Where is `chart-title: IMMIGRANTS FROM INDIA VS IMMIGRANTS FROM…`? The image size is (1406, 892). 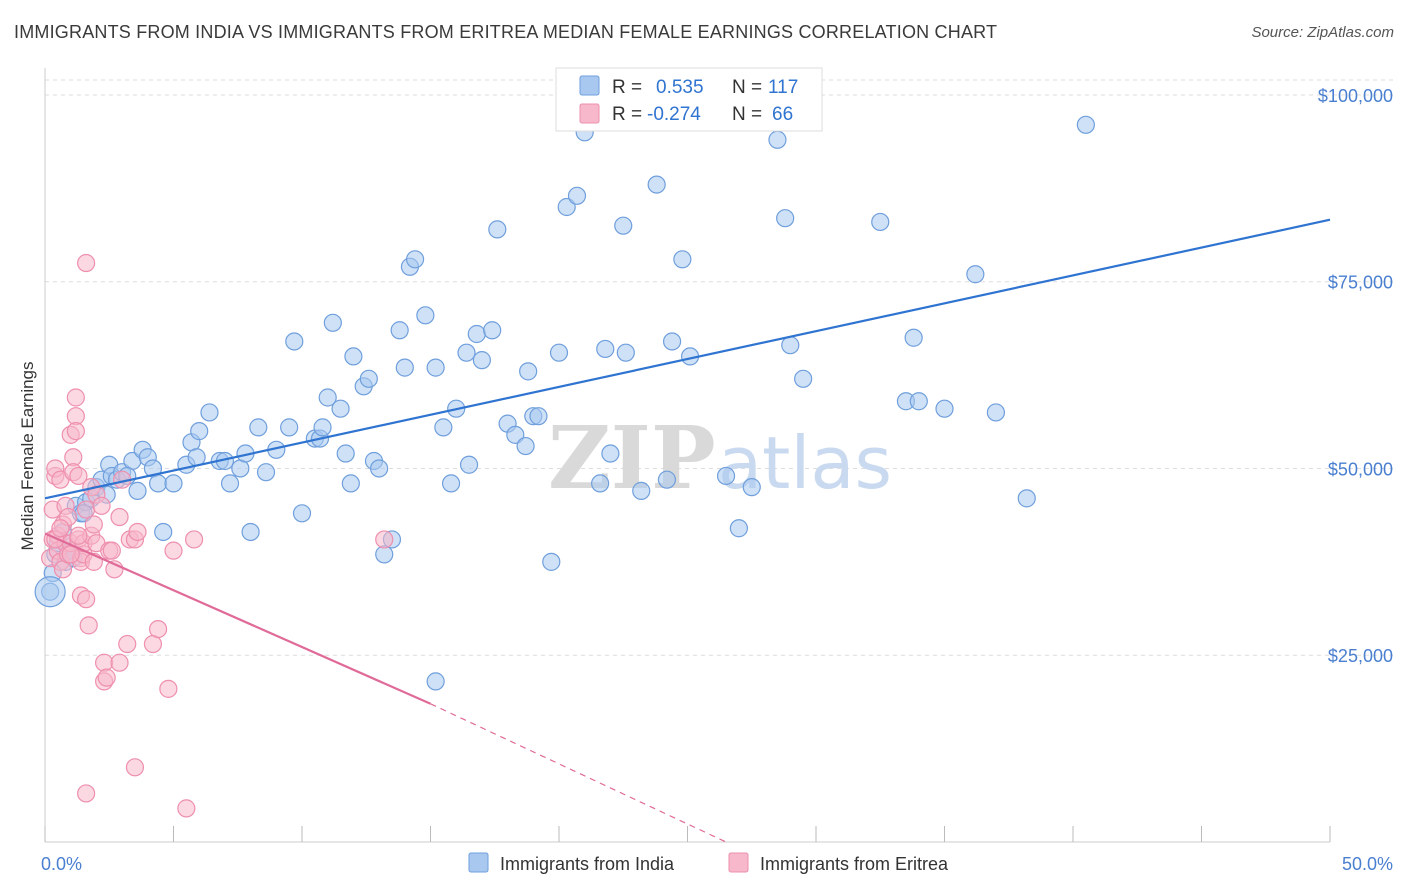 chart-title: IMMIGRANTS FROM INDIA VS IMMIGRANTS FROM… is located at coordinates (506, 32).